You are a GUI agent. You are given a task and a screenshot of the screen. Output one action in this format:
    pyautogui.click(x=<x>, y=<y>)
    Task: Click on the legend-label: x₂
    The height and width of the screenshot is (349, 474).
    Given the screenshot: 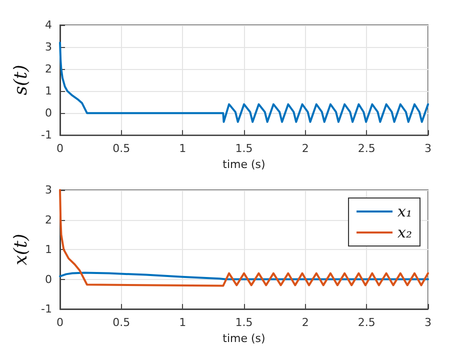 What is the action you would take?
    pyautogui.click(x=405, y=233)
    